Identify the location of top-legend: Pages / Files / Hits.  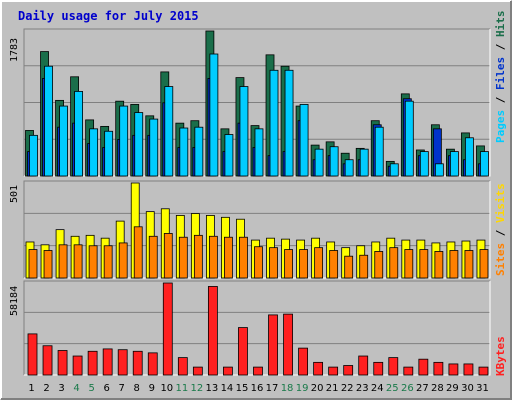
(500, 77).